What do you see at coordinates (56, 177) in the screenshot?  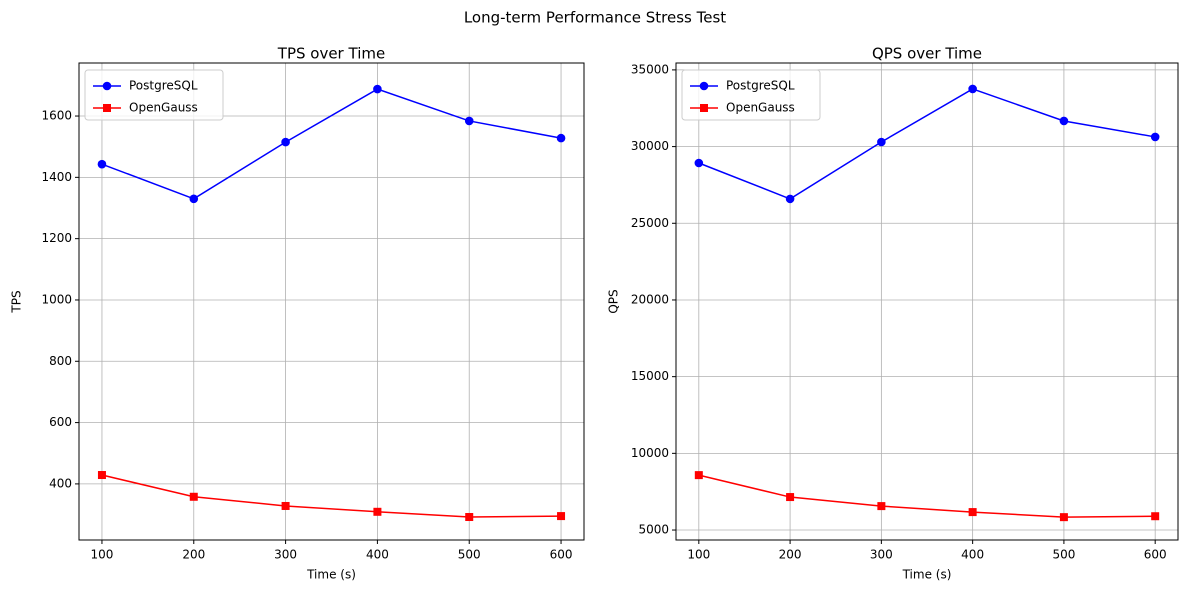 I see `y-tick-label: 1400` at bounding box center [56, 177].